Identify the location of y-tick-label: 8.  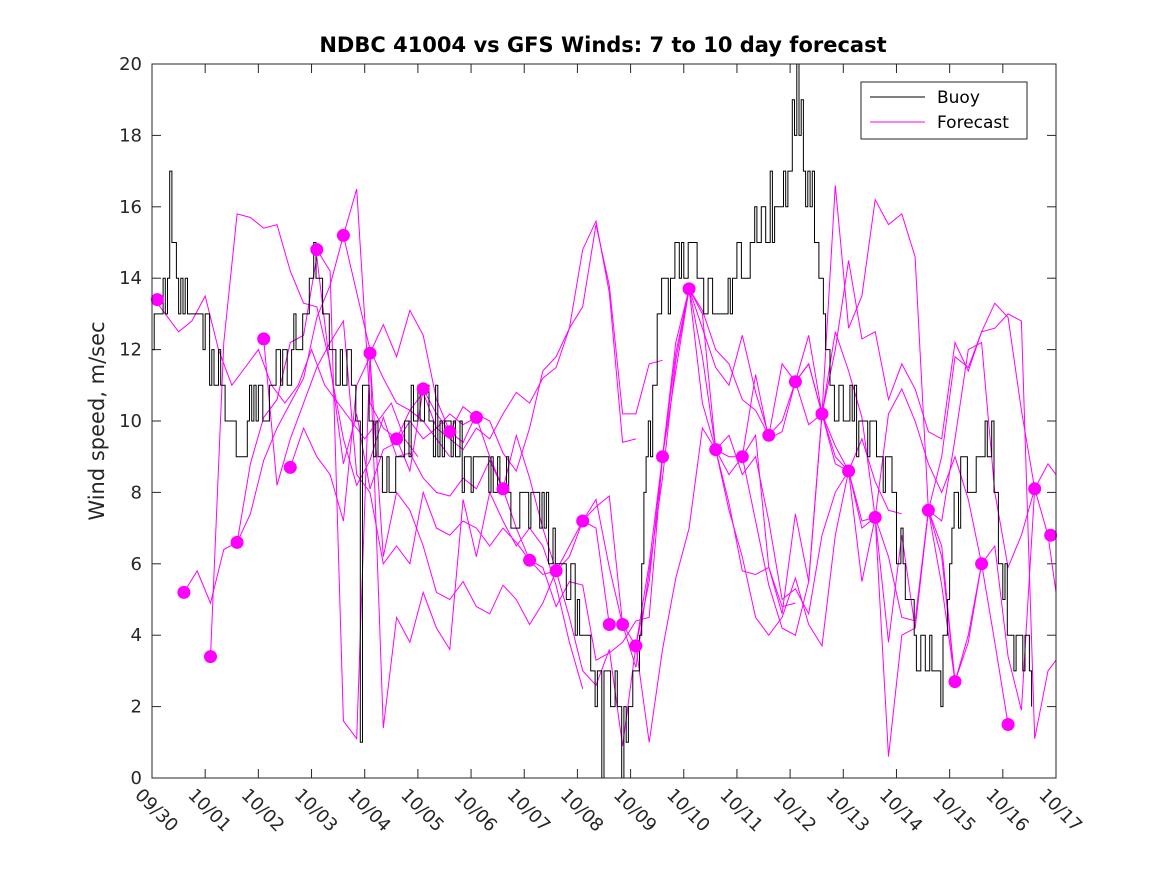
(136, 492).